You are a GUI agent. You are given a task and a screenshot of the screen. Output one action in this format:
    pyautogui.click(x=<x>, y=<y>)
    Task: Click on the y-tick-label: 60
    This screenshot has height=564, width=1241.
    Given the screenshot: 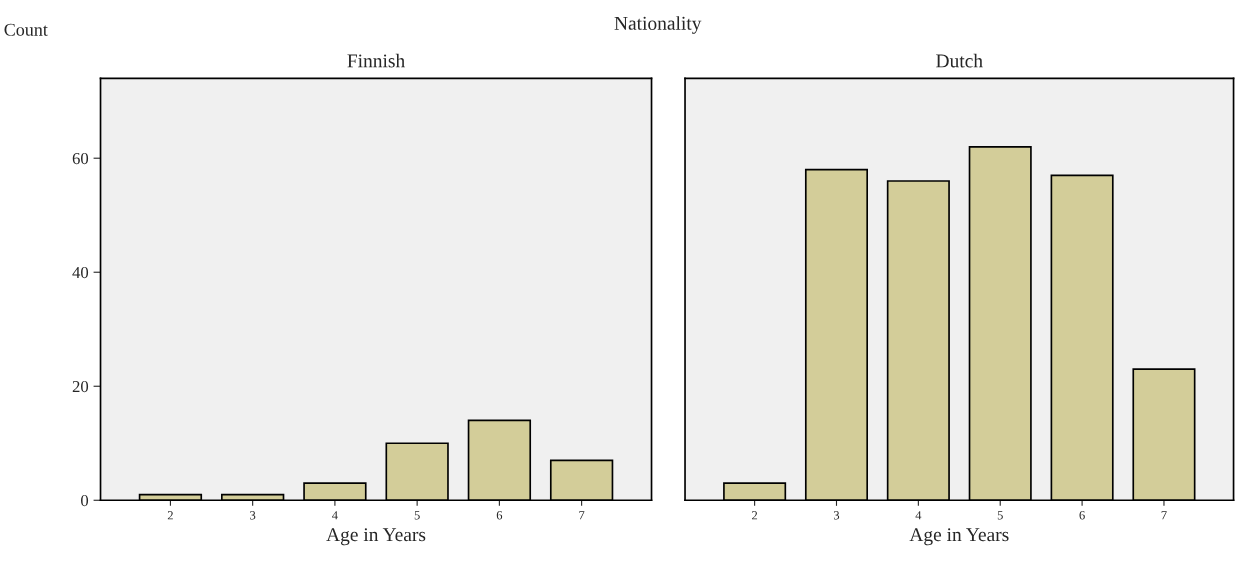 What is the action you would take?
    pyautogui.click(x=80, y=158)
    